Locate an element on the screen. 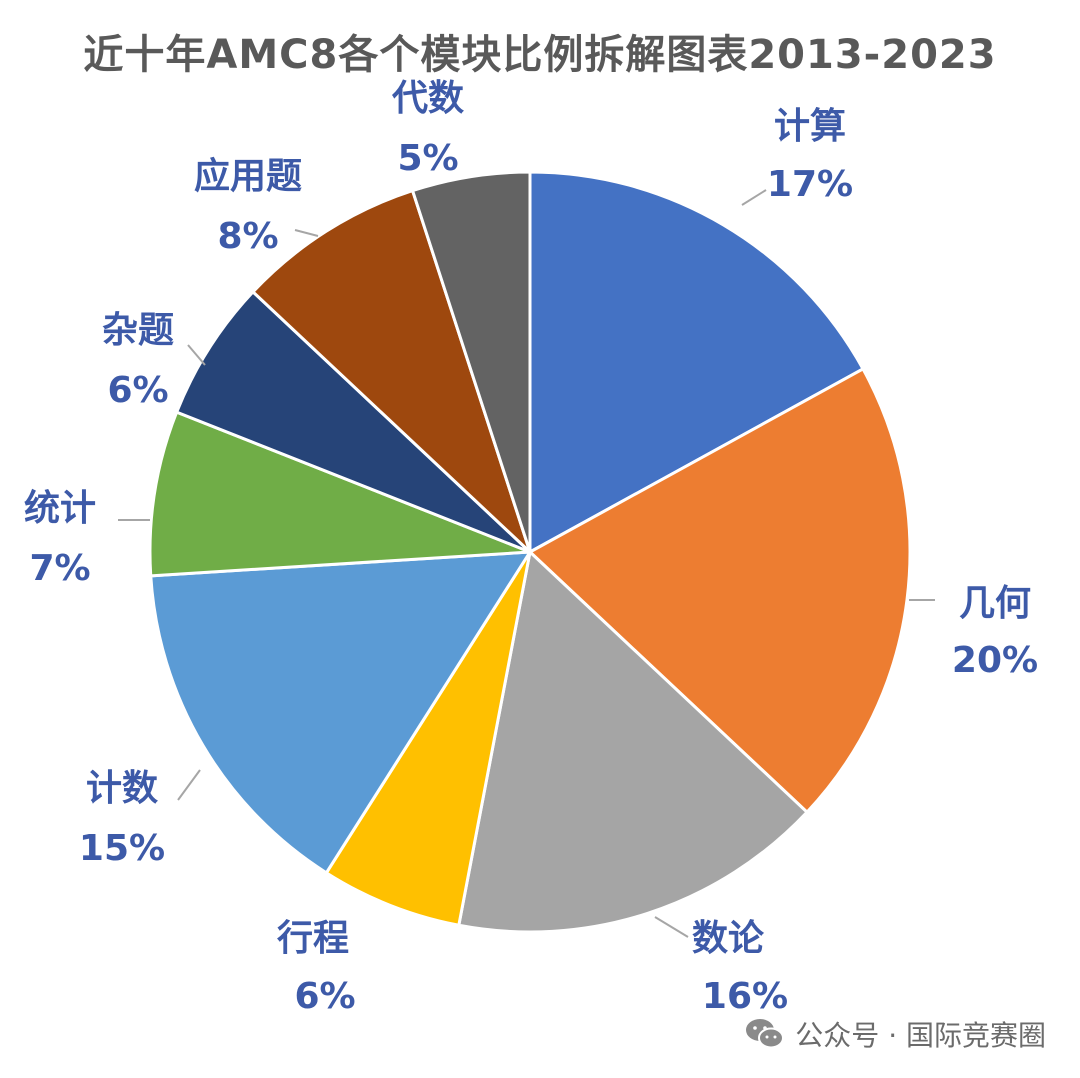  wechat-icon is located at coordinates (765, 1034).